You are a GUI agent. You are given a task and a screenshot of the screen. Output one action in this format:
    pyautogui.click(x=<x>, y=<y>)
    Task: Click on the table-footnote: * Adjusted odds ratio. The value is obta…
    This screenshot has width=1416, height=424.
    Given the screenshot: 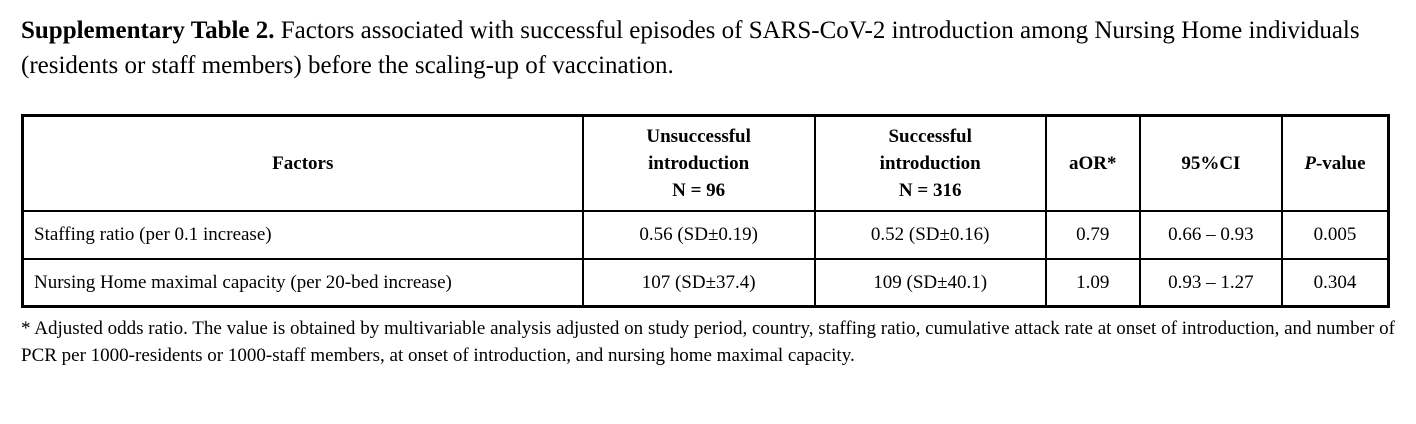 What is the action you would take?
    pyautogui.click(x=708, y=342)
    